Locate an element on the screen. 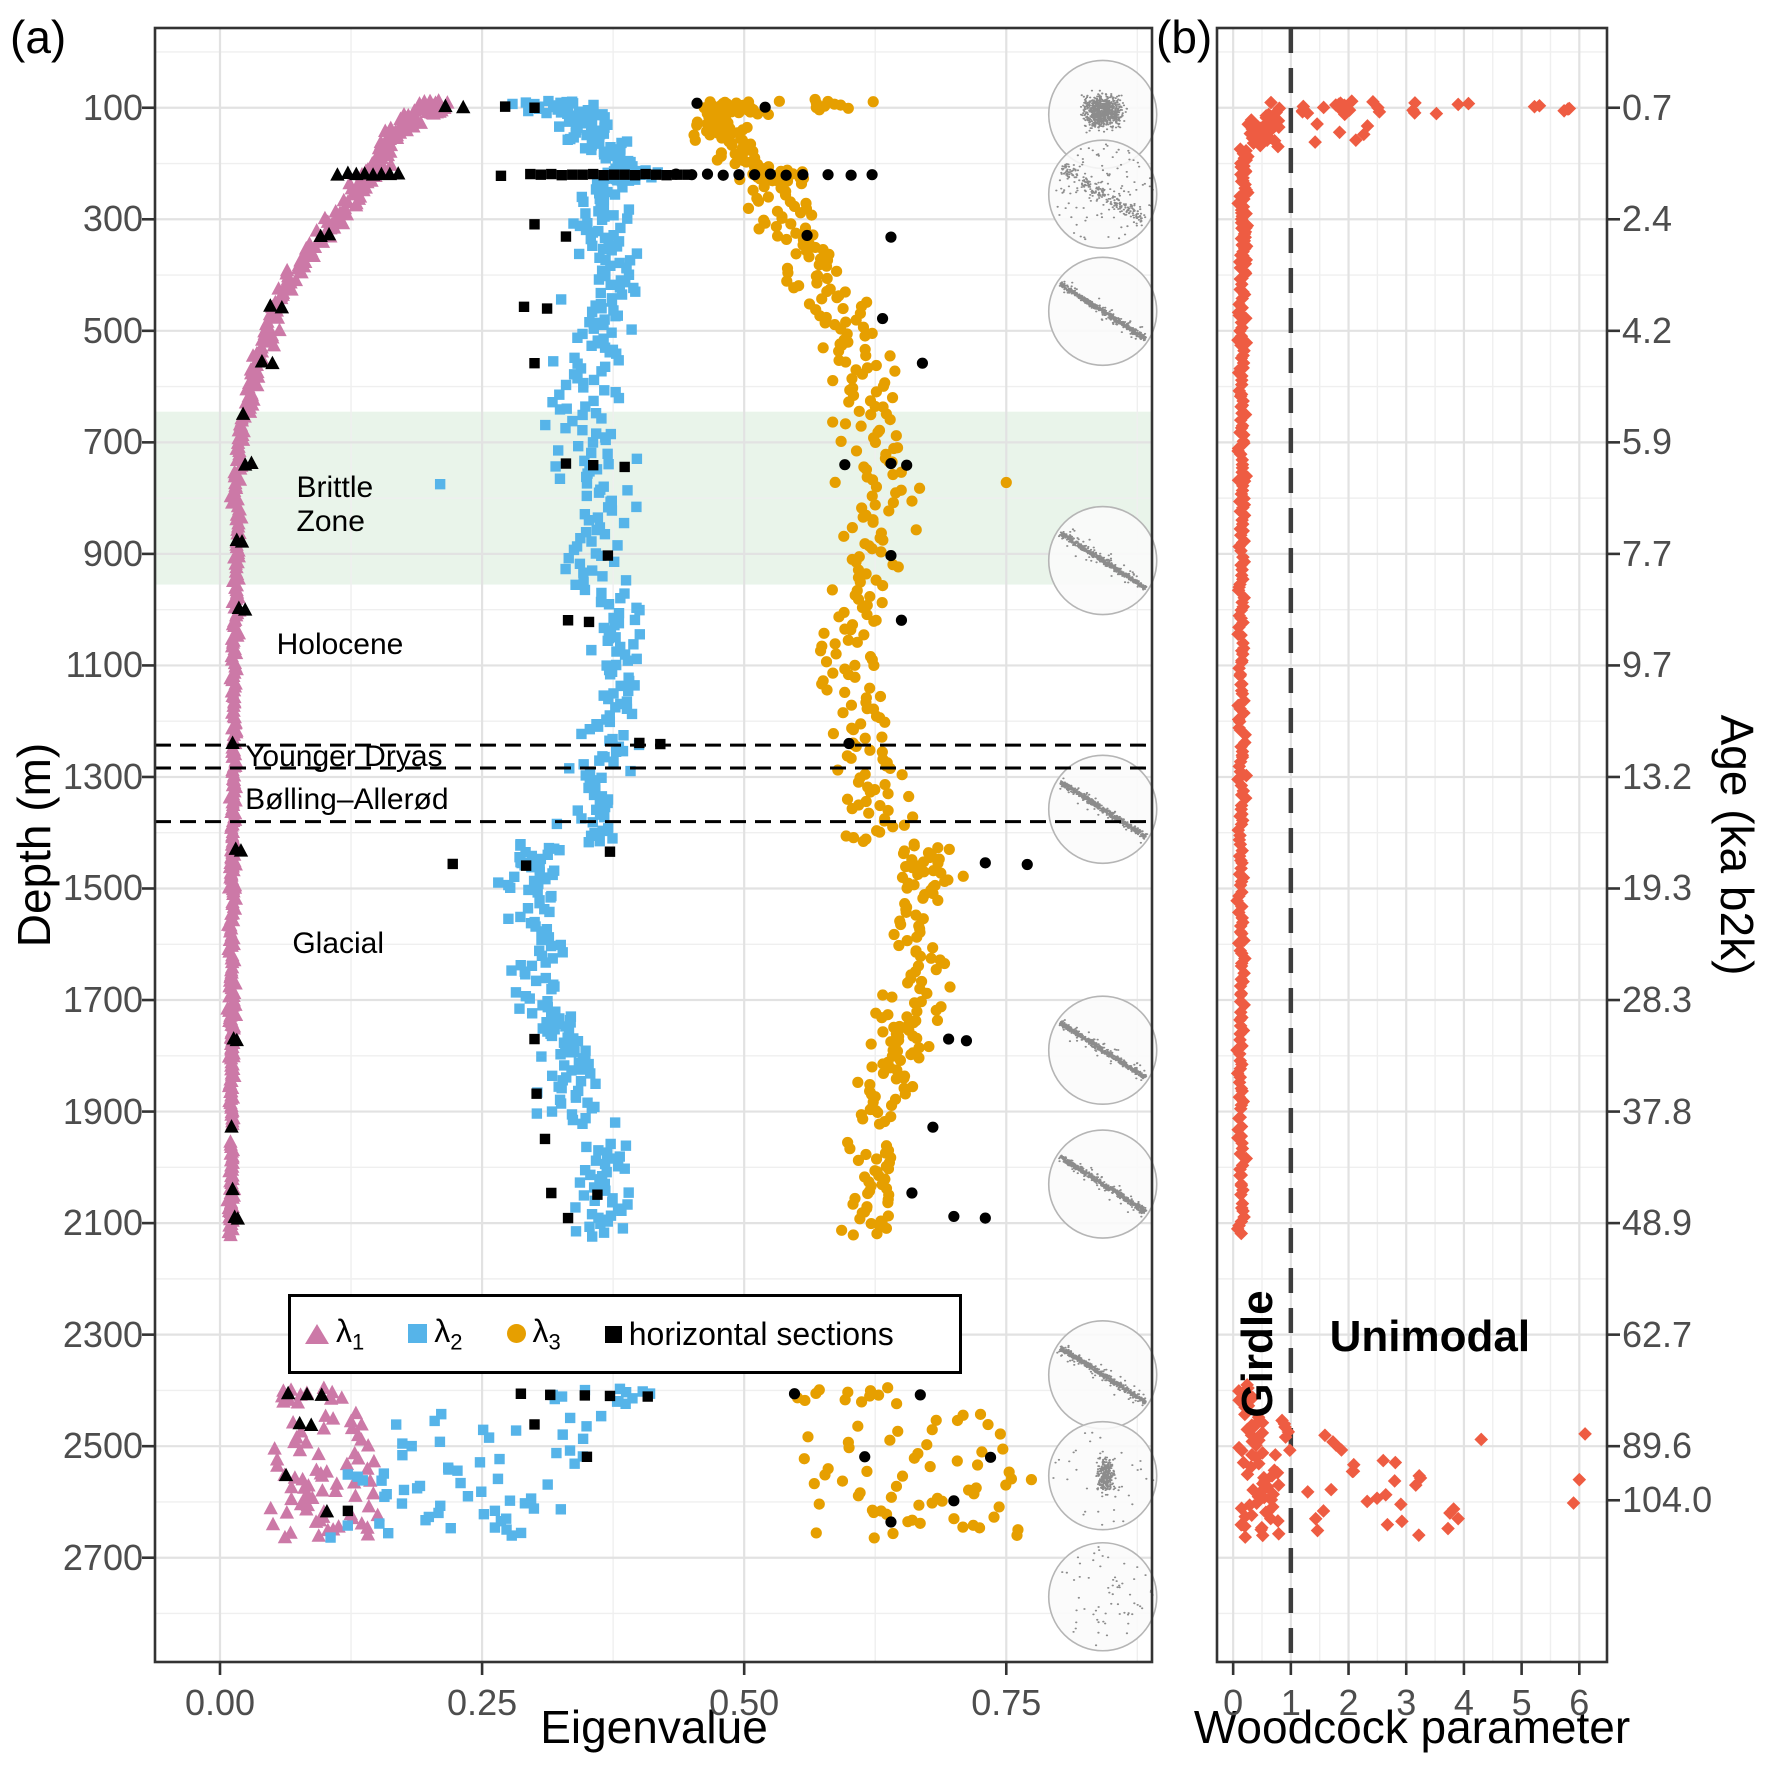  stereonet-inset-diagonal-2030 is located at coordinates (1102, 1184).